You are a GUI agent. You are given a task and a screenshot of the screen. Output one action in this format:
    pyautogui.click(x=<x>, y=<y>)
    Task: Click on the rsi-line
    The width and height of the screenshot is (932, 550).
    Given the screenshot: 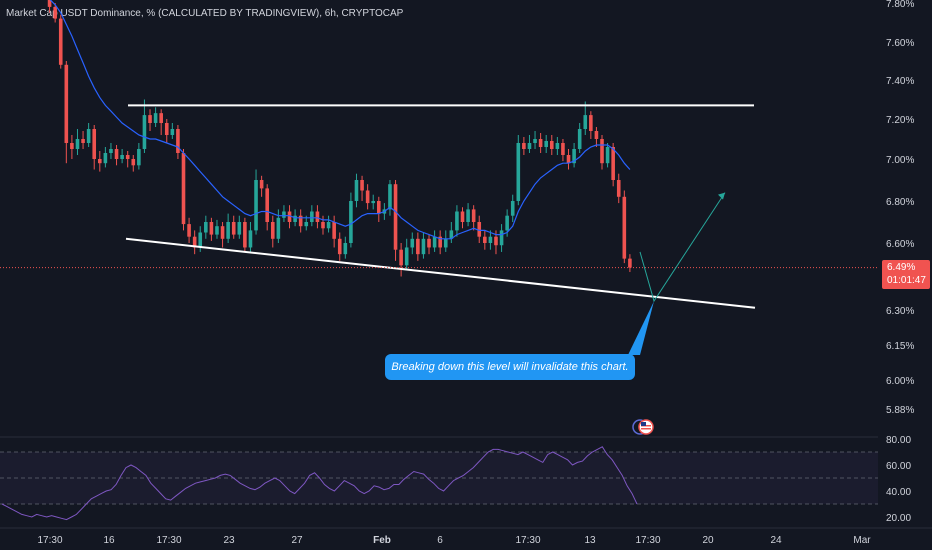 What is the action you would take?
    pyautogui.click(x=319, y=483)
    